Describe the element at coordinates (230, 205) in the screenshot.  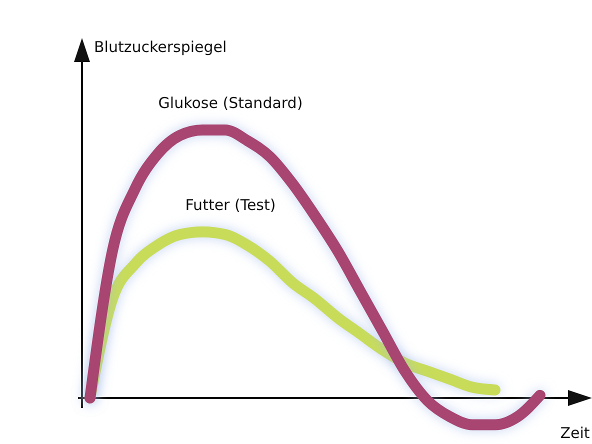
I see `series-label: Futter (Test)` at that location.